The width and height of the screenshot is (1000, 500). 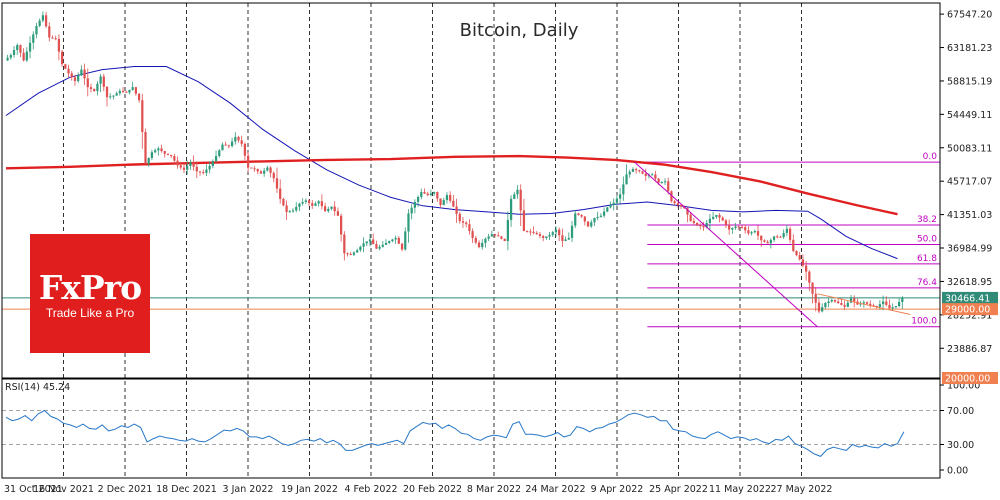 I want to click on rsi-tick-label: 100.00, so click(x=963, y=386).